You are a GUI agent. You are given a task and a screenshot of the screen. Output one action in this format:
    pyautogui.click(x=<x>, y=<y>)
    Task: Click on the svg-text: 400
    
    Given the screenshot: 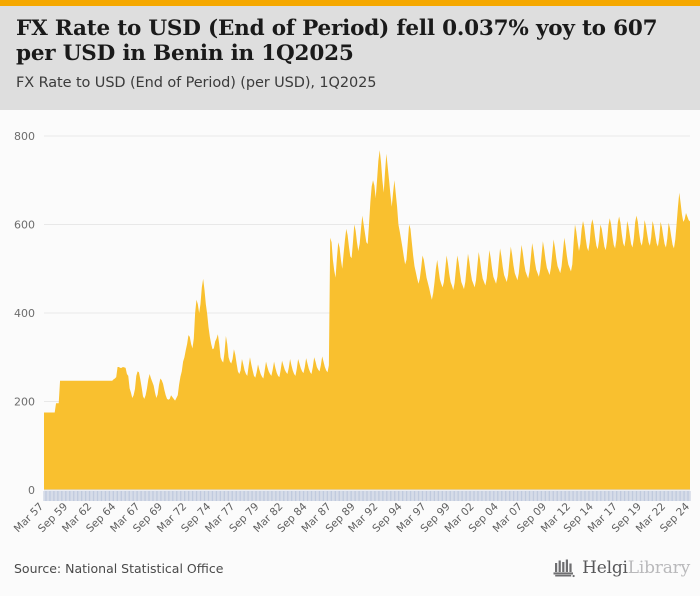 What is the action you would take?
    pyautogui.click(x=24, y=313)
    